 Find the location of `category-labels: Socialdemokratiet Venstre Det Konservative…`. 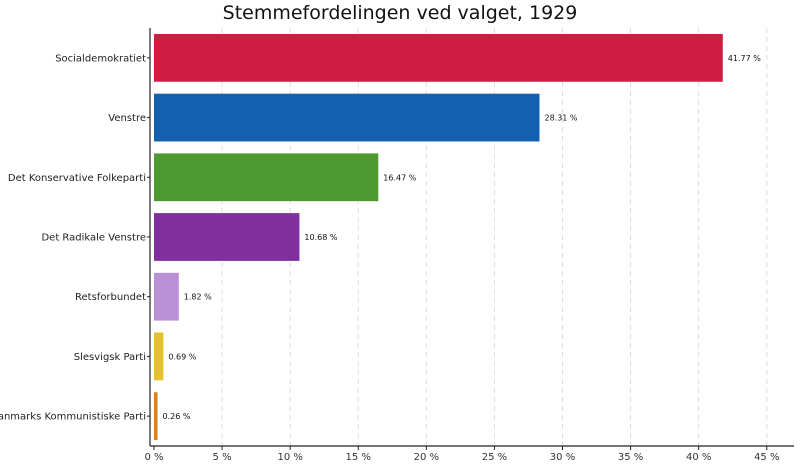

category-labels: Socialdemokratiet Venstre Det Konservative… is located at coordinates (75, 238).